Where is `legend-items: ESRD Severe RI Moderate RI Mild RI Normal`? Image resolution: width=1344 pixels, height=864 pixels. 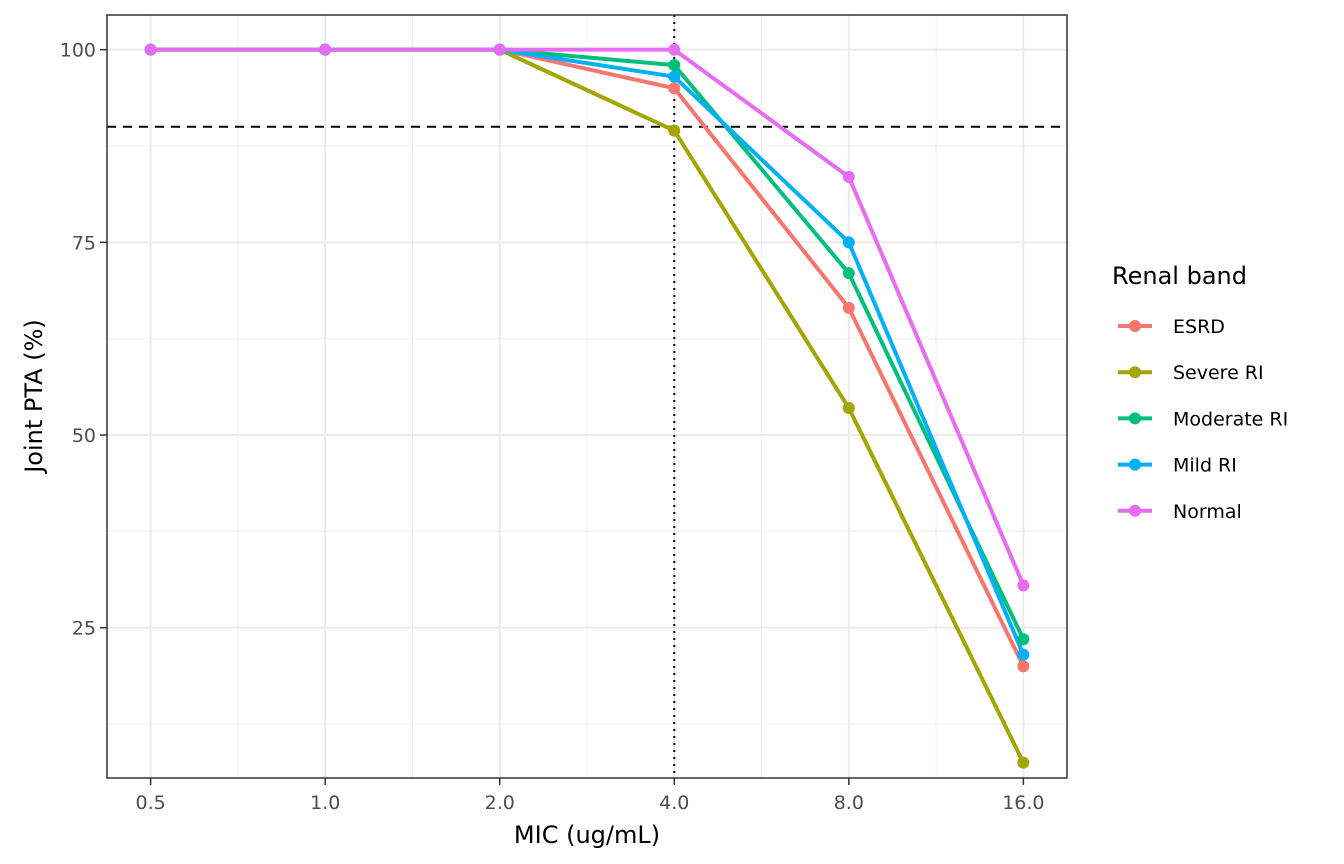
legend-items: ESRD Severe RI Moderate RI Mild RI Normal is located at coordinates (1203, 419).